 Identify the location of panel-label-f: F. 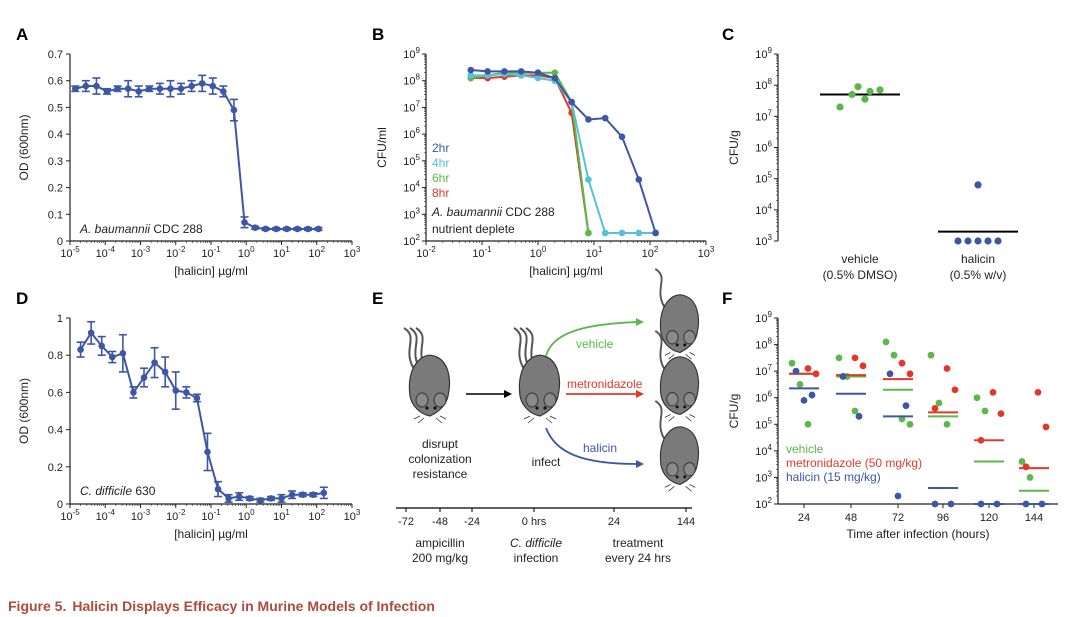
(727, 298).